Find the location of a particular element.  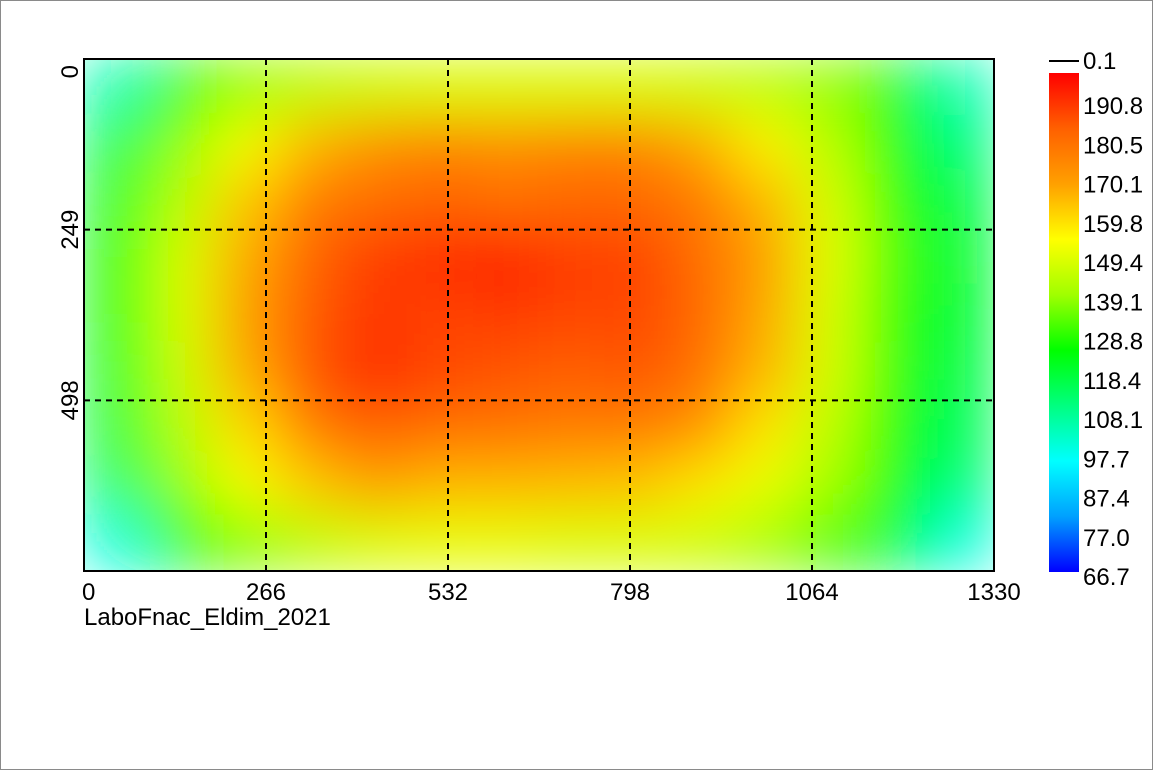

colorbar-marker-label: 0.1 is located at coordinates (1099, 61).